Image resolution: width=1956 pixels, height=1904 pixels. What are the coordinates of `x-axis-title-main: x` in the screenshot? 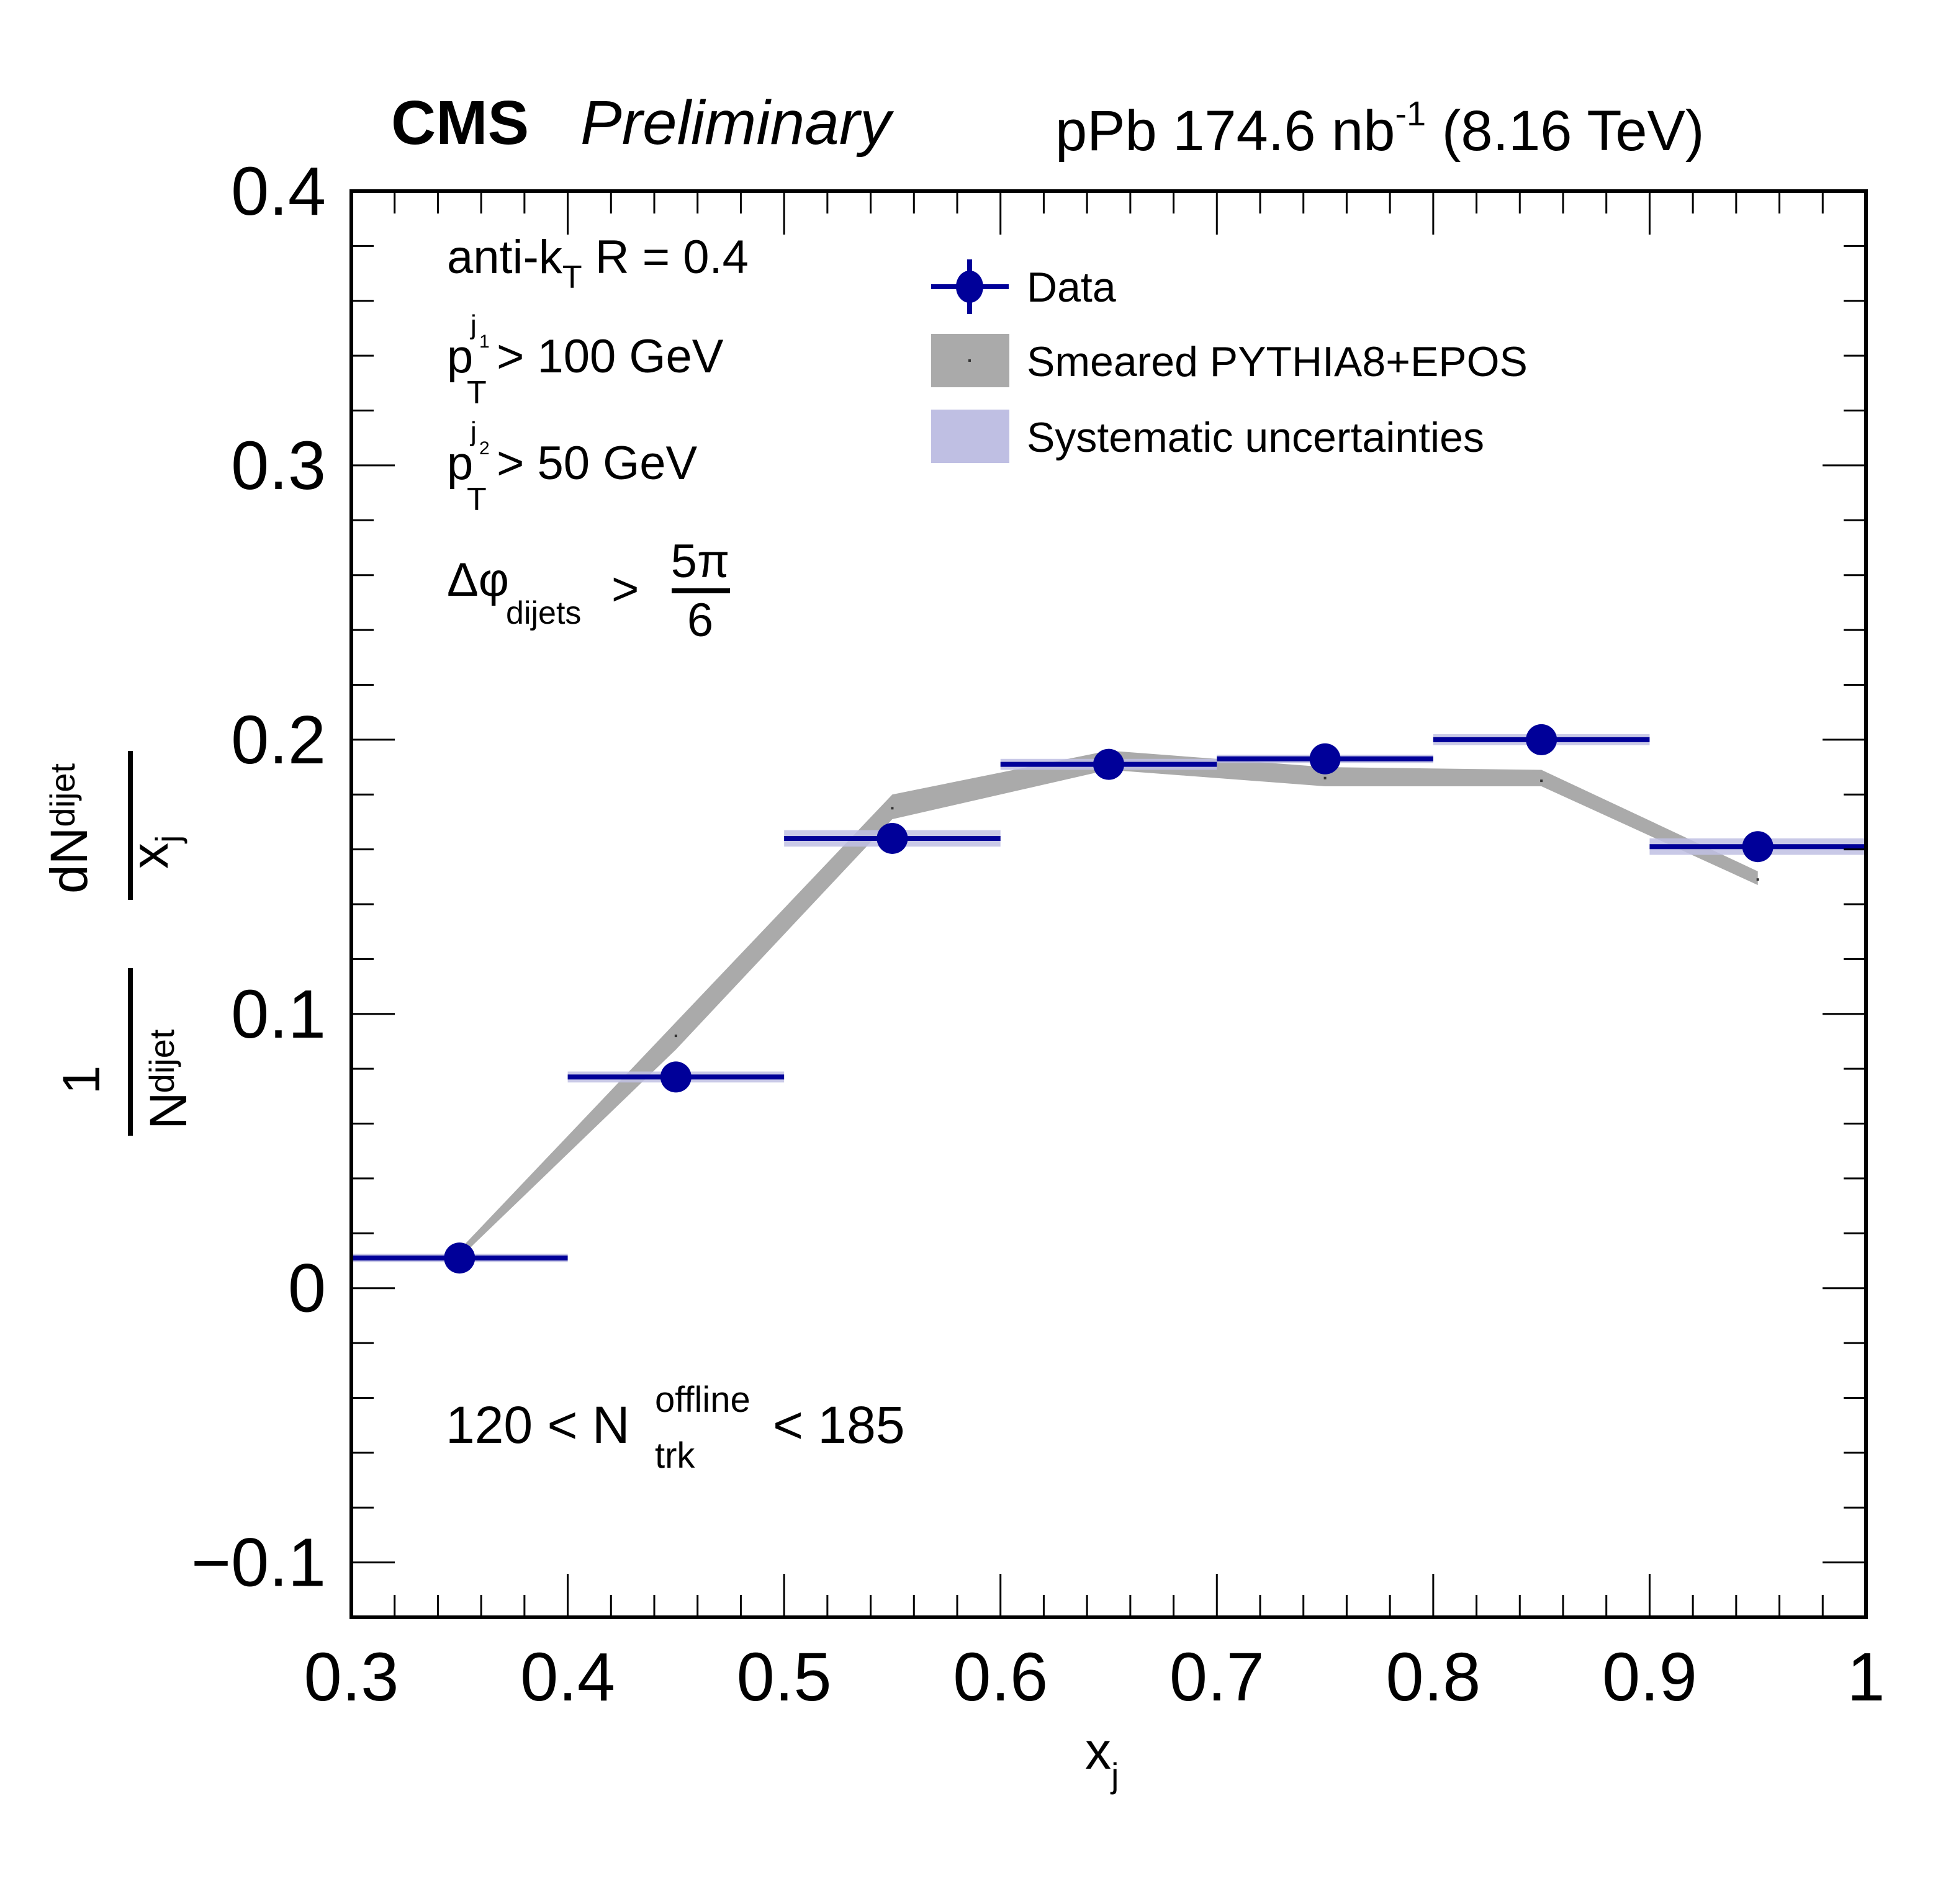 It's located at (1098, 1751).